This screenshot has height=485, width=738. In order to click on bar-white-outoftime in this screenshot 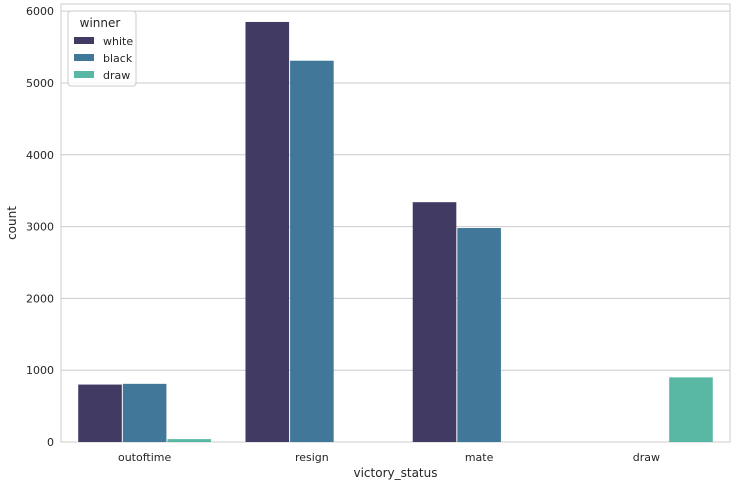, I will do `click(100, 413)`.